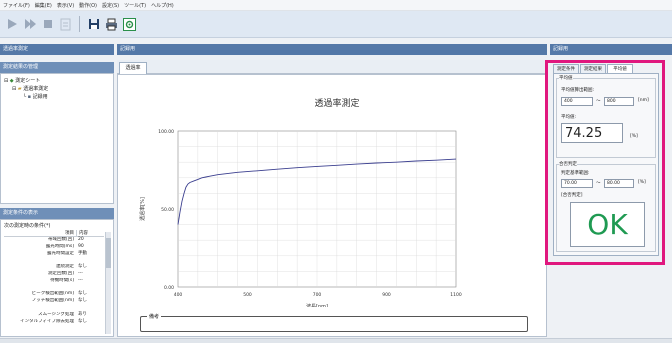 This screenshot has width=672, height=343. I want to click on fast-forward-icon, so click(30, 24).